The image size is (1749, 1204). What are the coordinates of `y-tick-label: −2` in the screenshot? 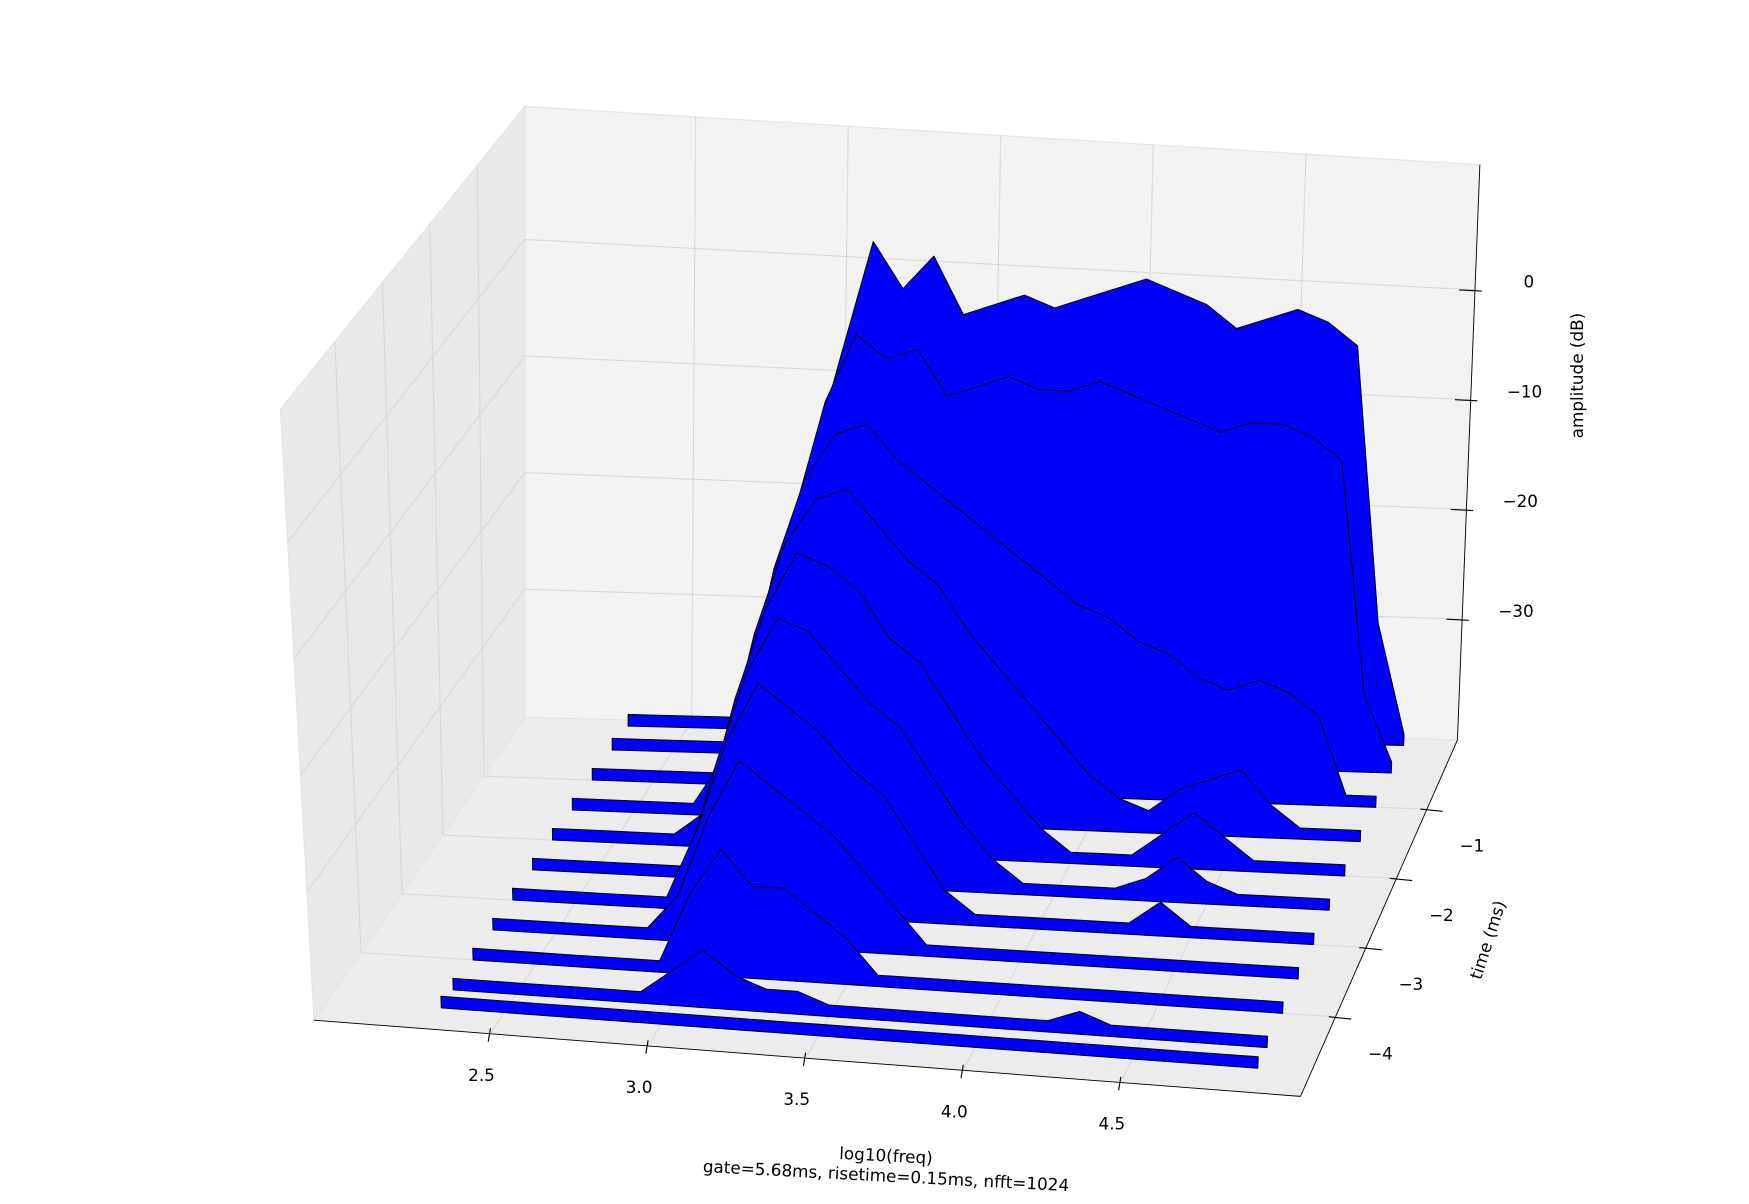 It's located at (1441, 915).